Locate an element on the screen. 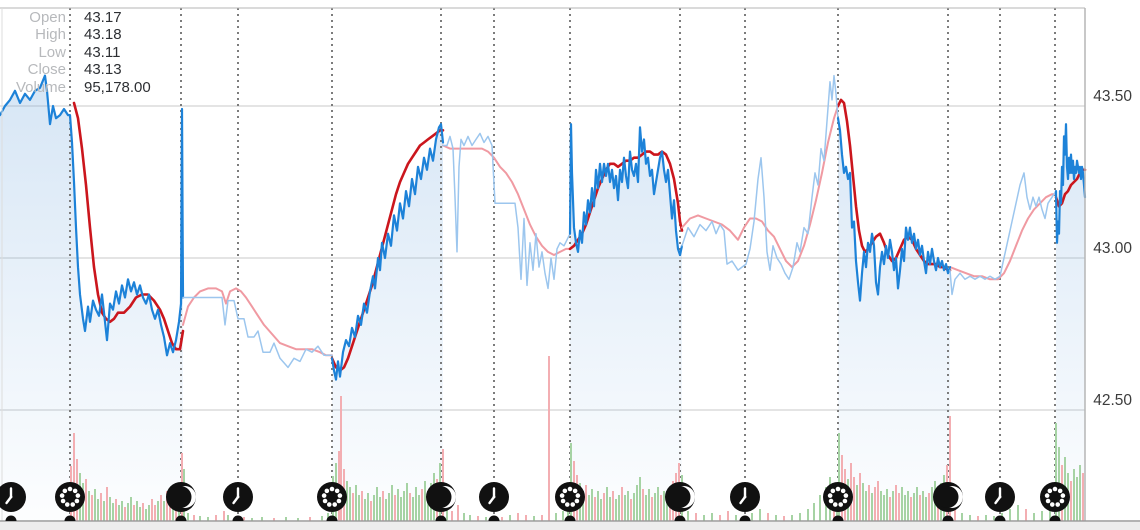 This screenshot has height=530, width=1140. ma-line-extended is located at coordinates (760, 187).